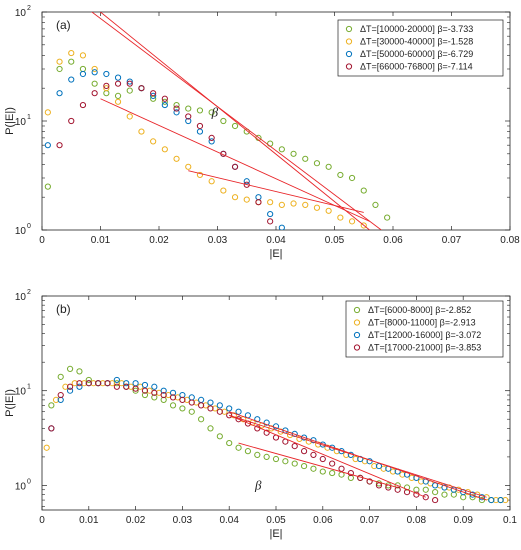  I want to click on x-tick-label: 0.05, so click(276, 520).